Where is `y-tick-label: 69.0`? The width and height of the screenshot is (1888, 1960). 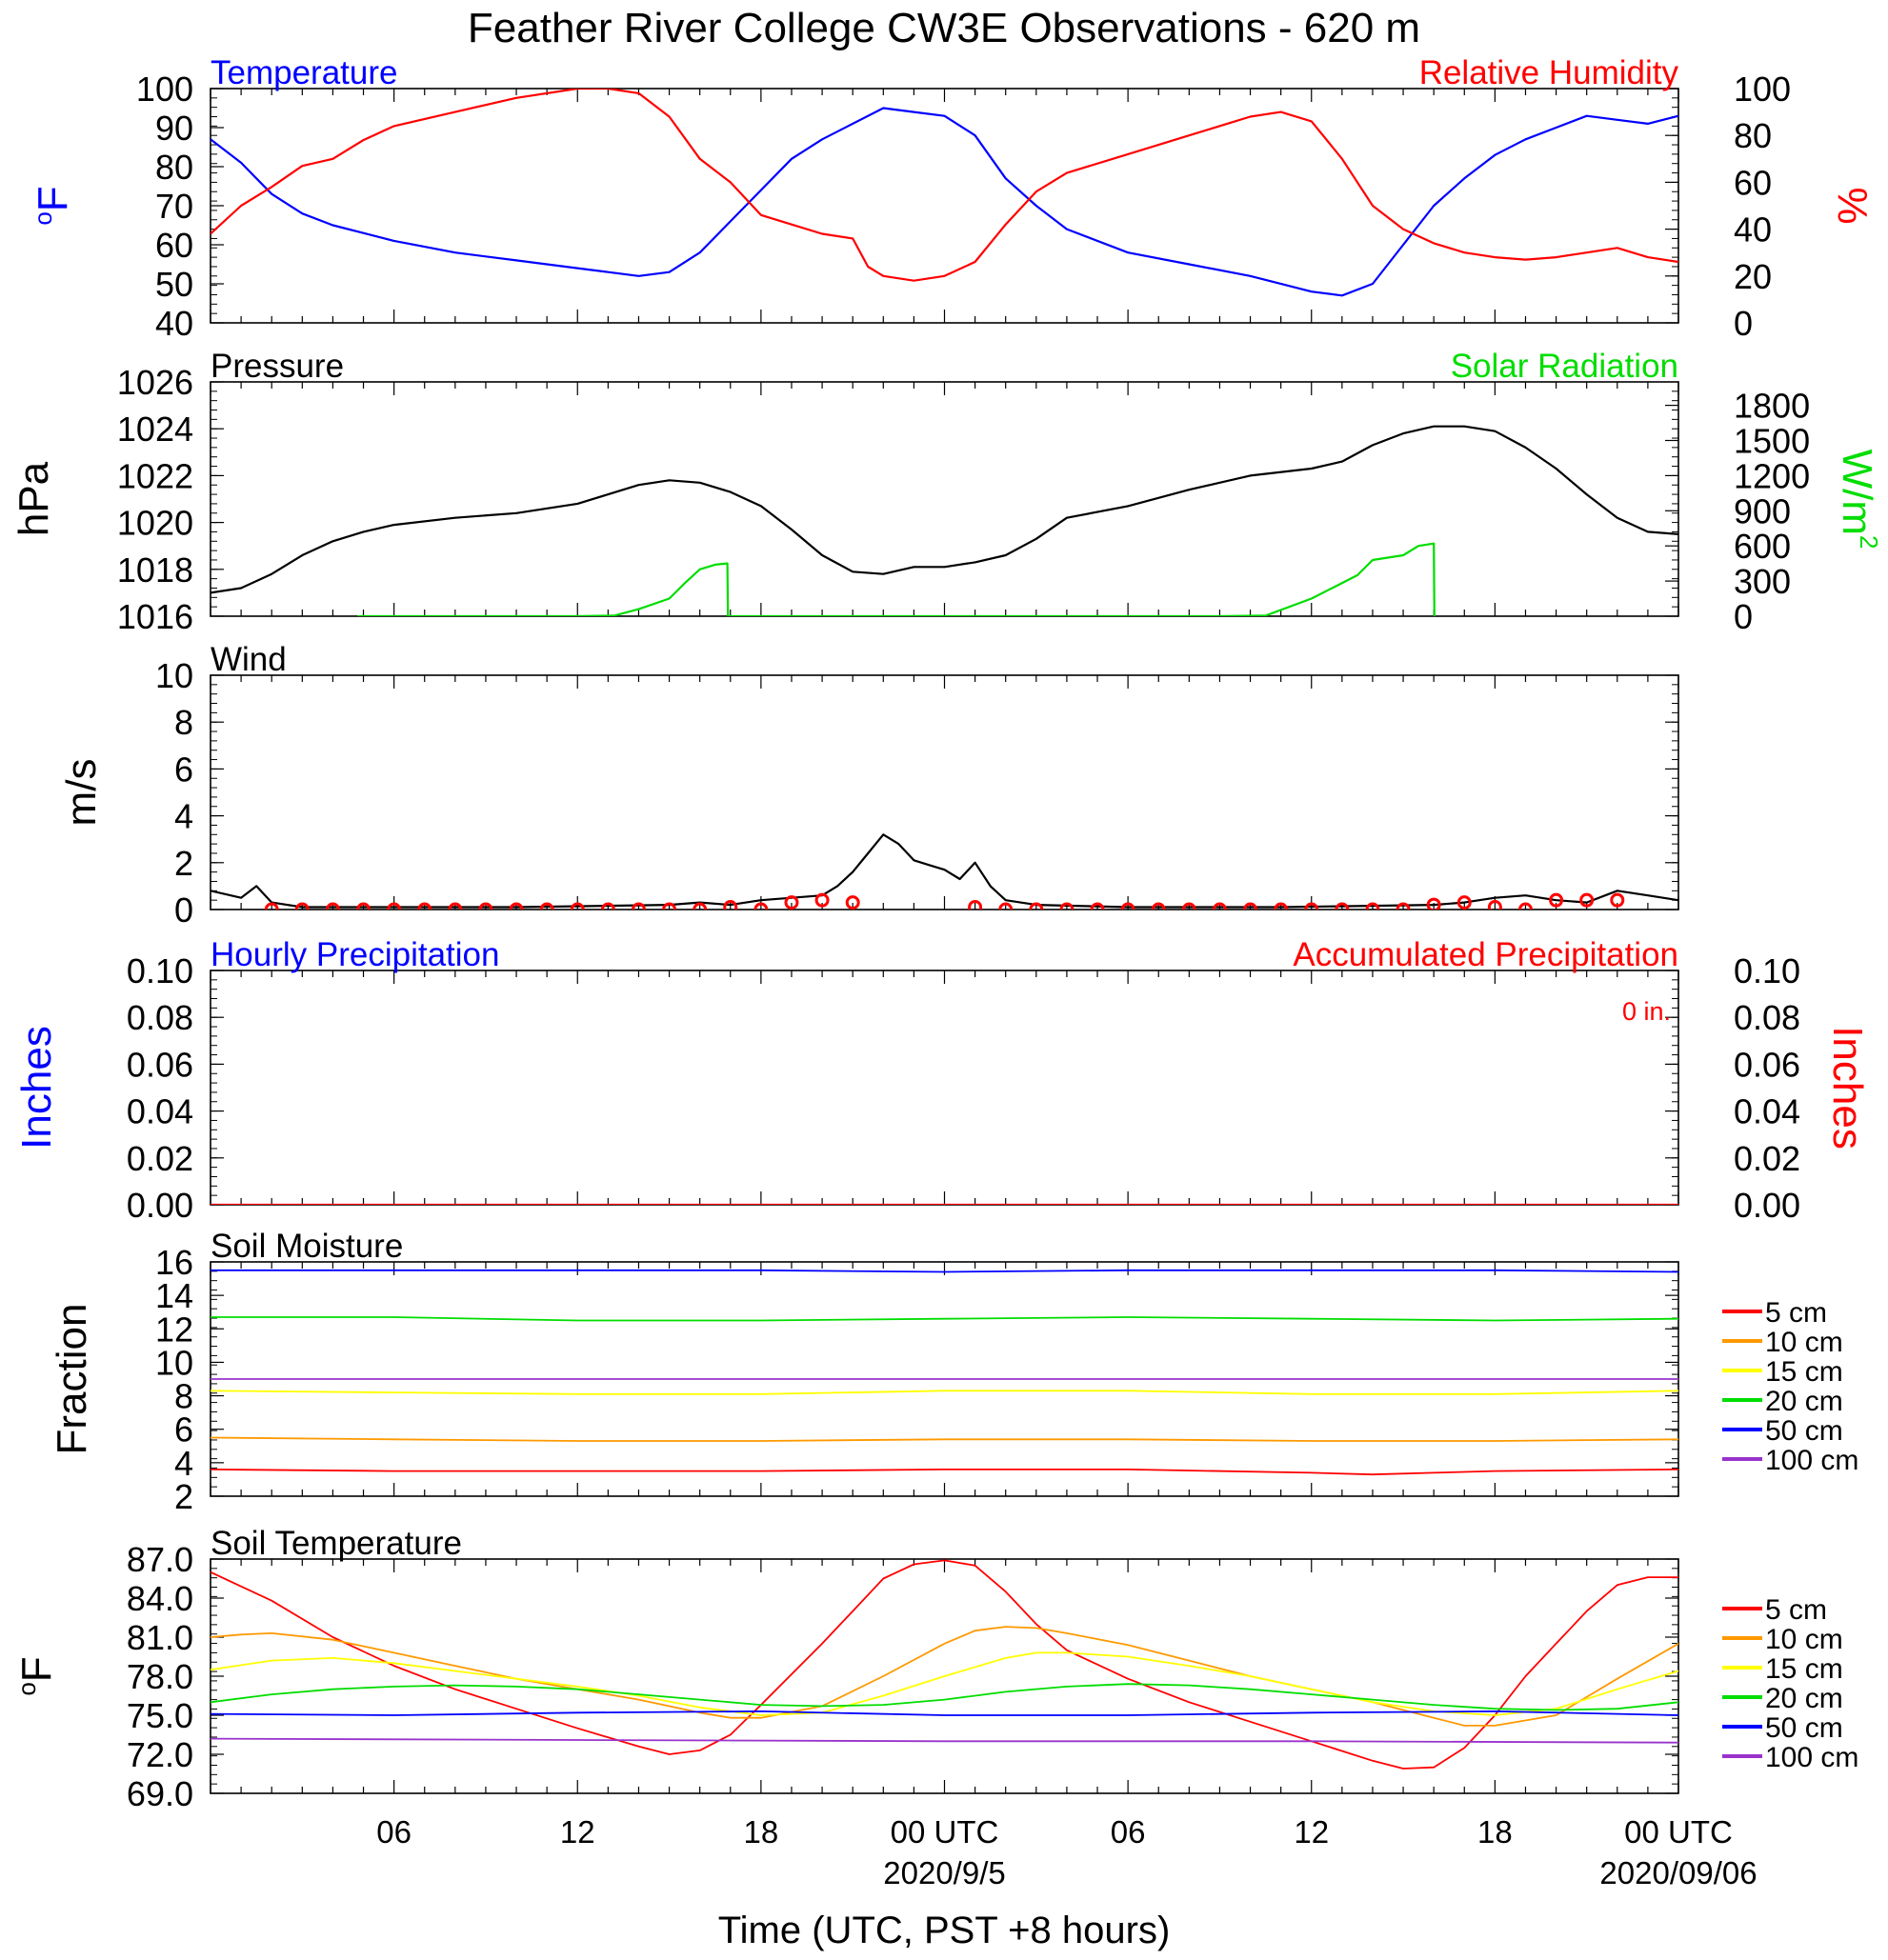
y-tick-label: 69.0 is located at coordinates (160, 1793).